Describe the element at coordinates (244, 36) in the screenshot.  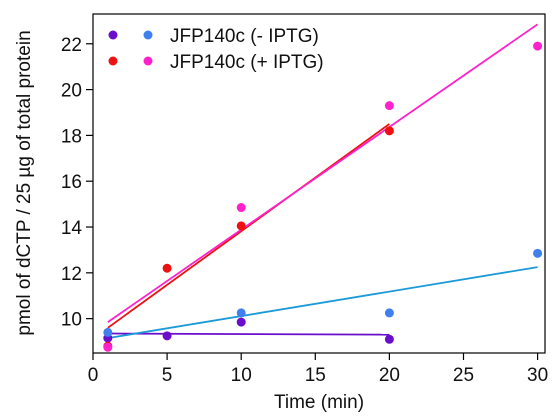
I see `legend-label-0: JFP140c (- IPTG)` at that location.